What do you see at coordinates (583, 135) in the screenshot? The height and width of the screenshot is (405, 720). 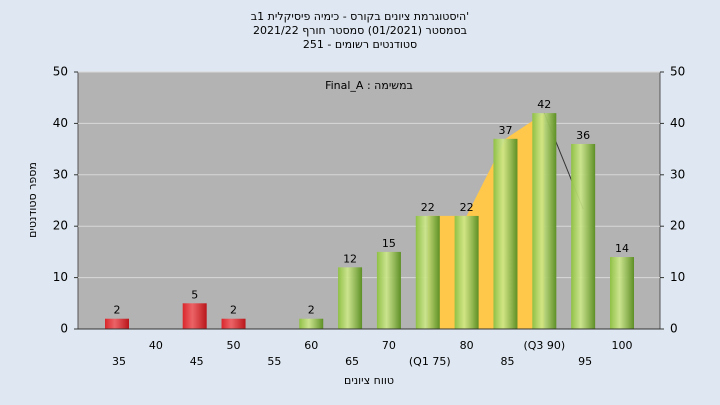 I see `value-label: 36` at bounding box center [583, 135].